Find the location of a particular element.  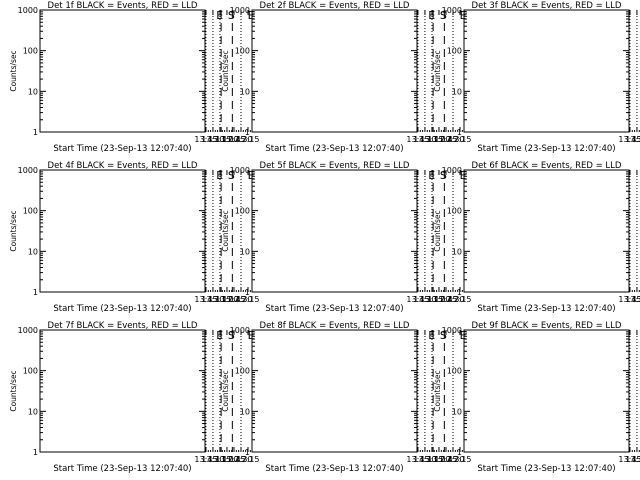

x-tick-label: 12:45 is located at coordinates (233, 459).